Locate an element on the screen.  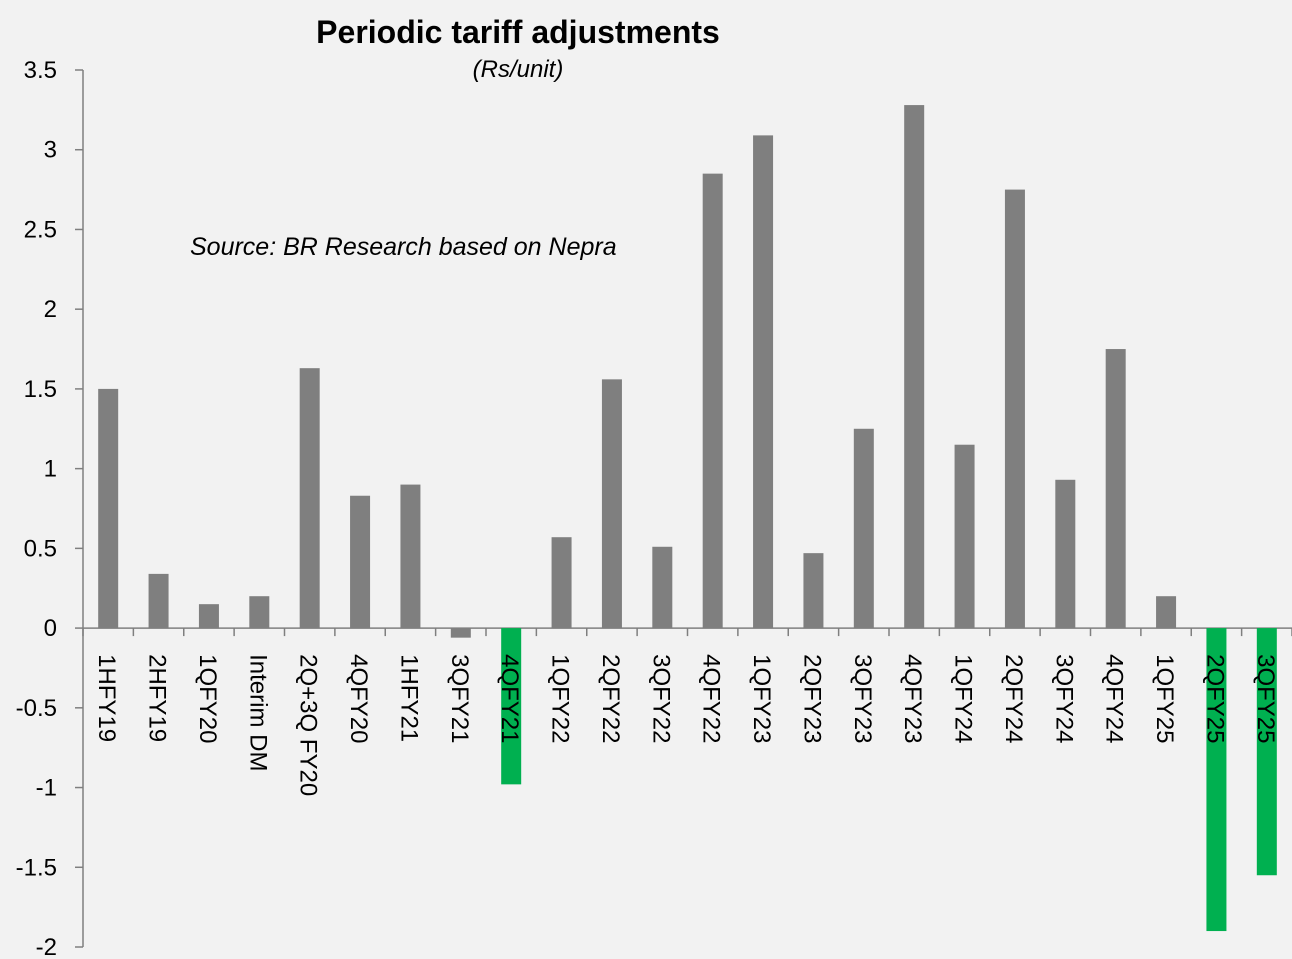
x-tick-label: 3QFY24 is located at coordinates (1063, 698).